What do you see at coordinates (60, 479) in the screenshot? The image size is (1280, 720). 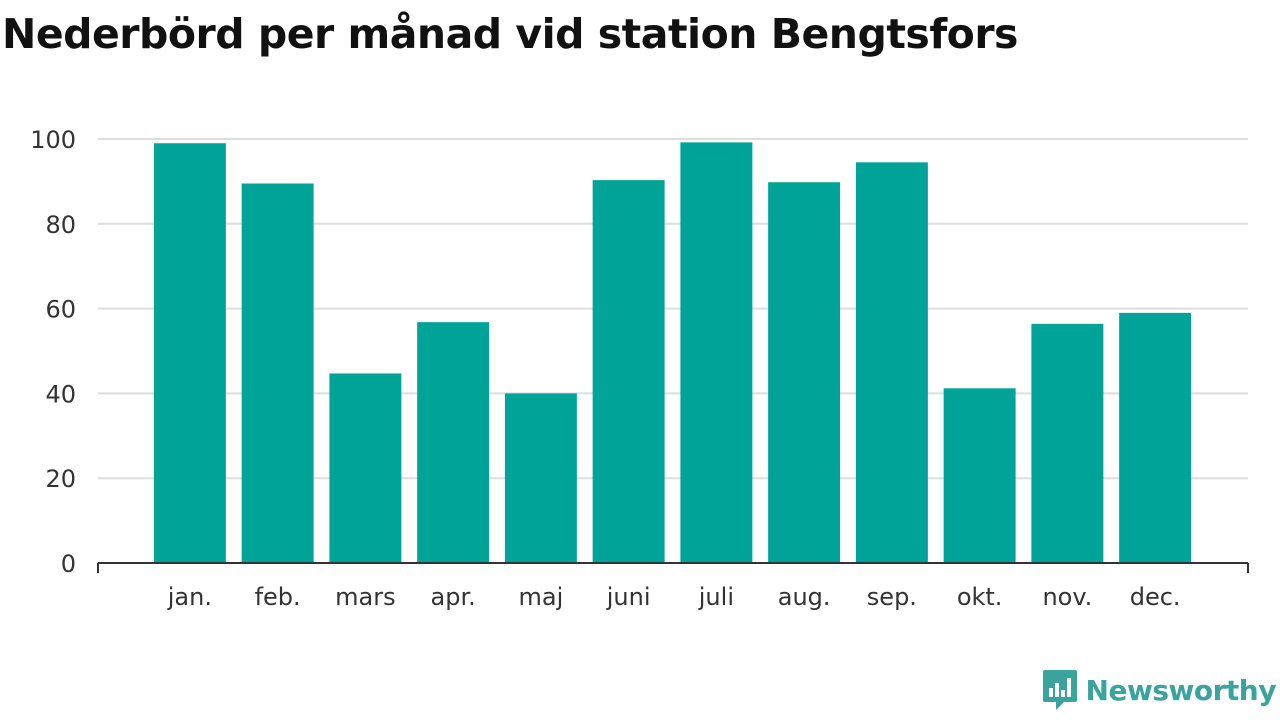 I see `y-tick-label: 20` at bounding box center [60, 479].